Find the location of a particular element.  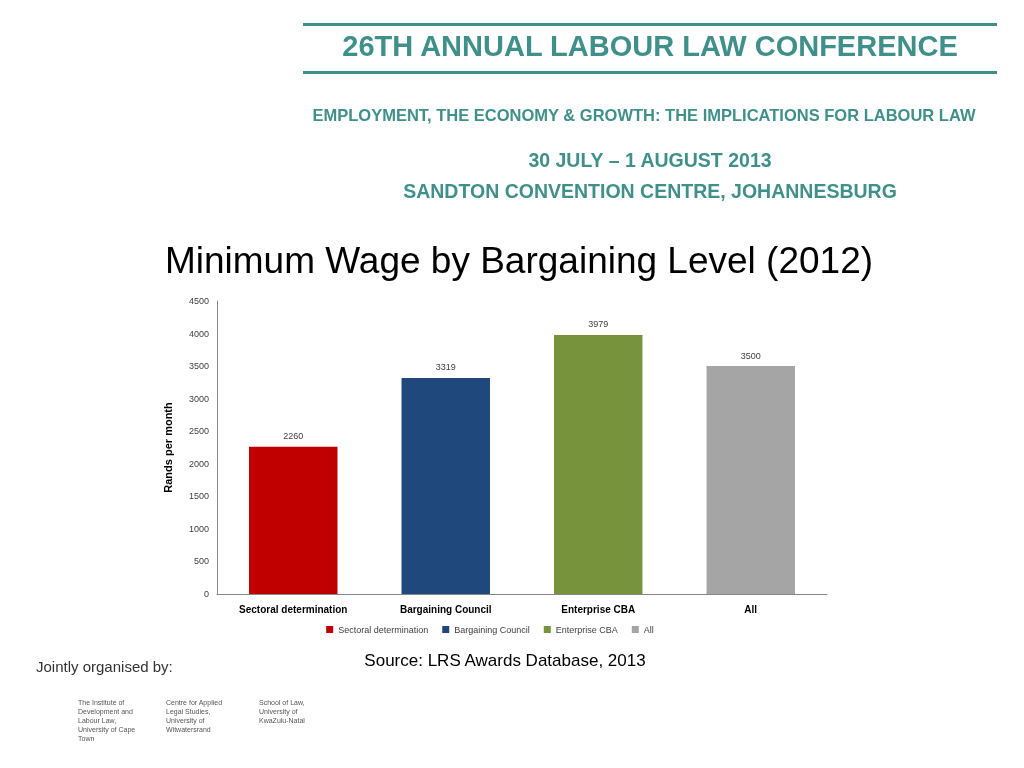

y-tick-label: 4500 is located at coordinates (198, 301).